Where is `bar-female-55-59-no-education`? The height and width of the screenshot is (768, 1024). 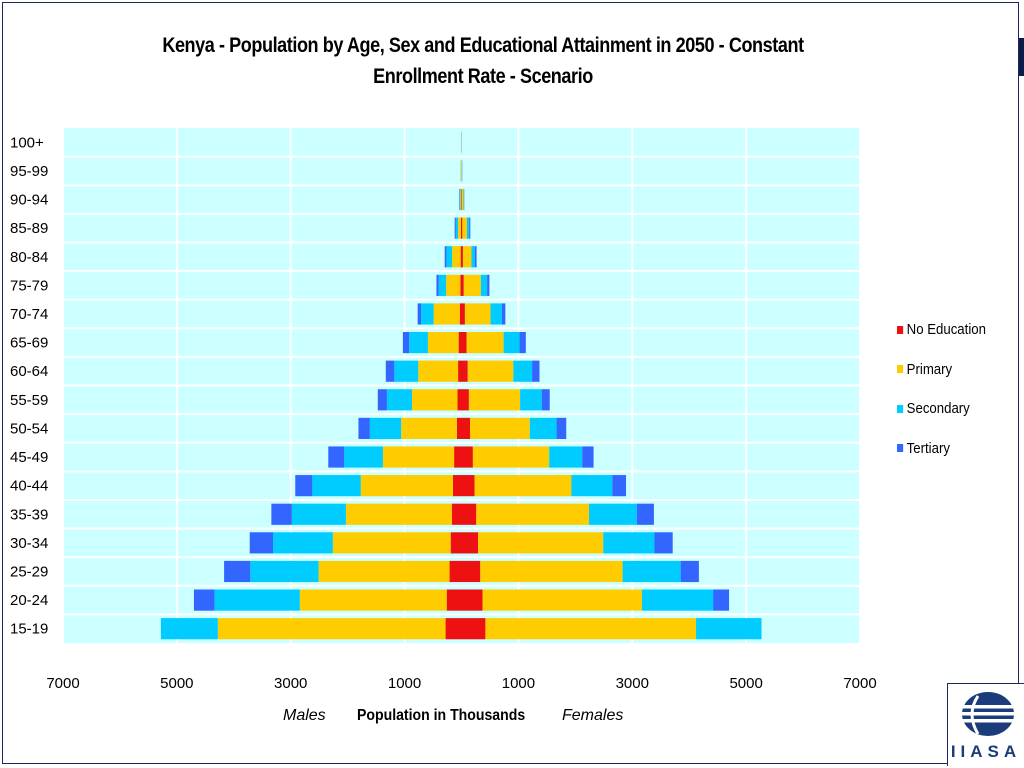 bar-female-55-59-no-education is located at coordinates (465, 400).